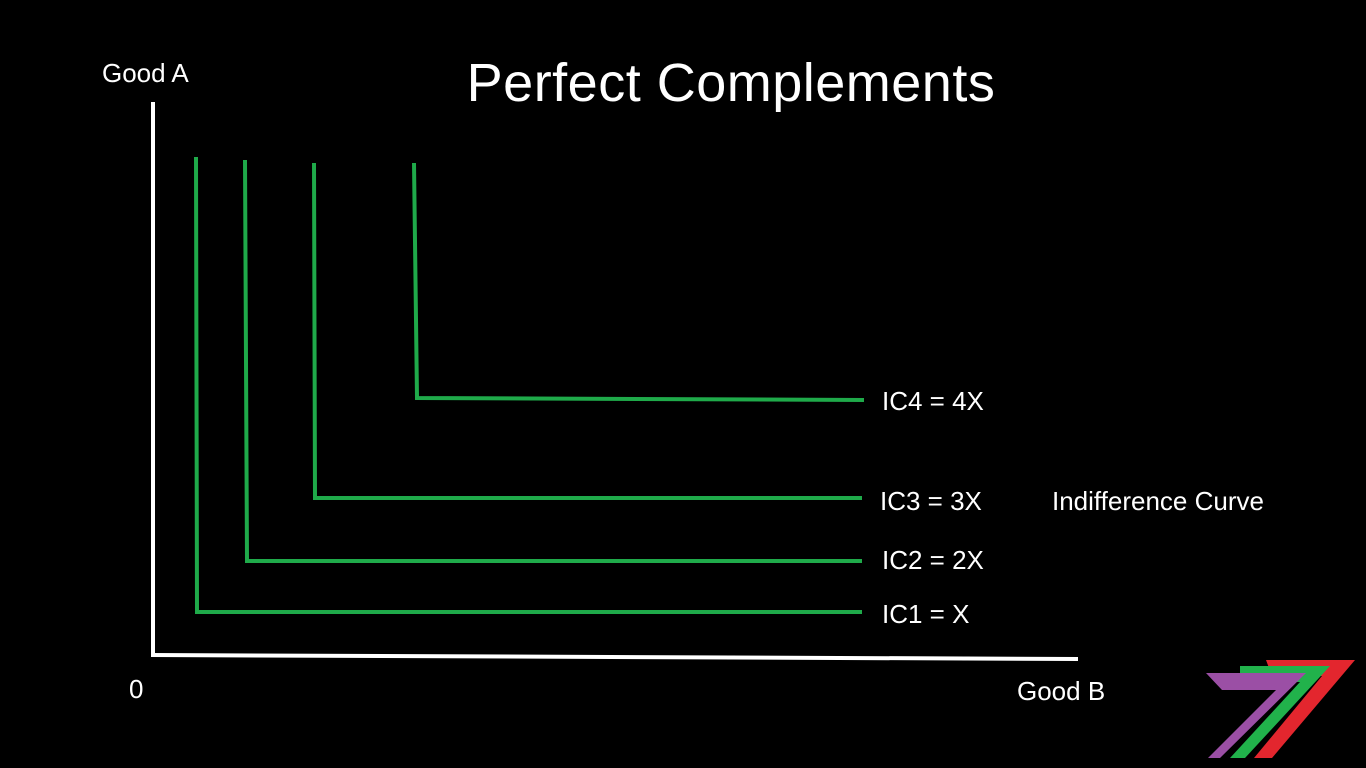 The width and height of the screenshot is (1366, 768). Describe the element at coordinates (638, 282) in the screenshot. I see `indifference-curve-ic4` at that location.